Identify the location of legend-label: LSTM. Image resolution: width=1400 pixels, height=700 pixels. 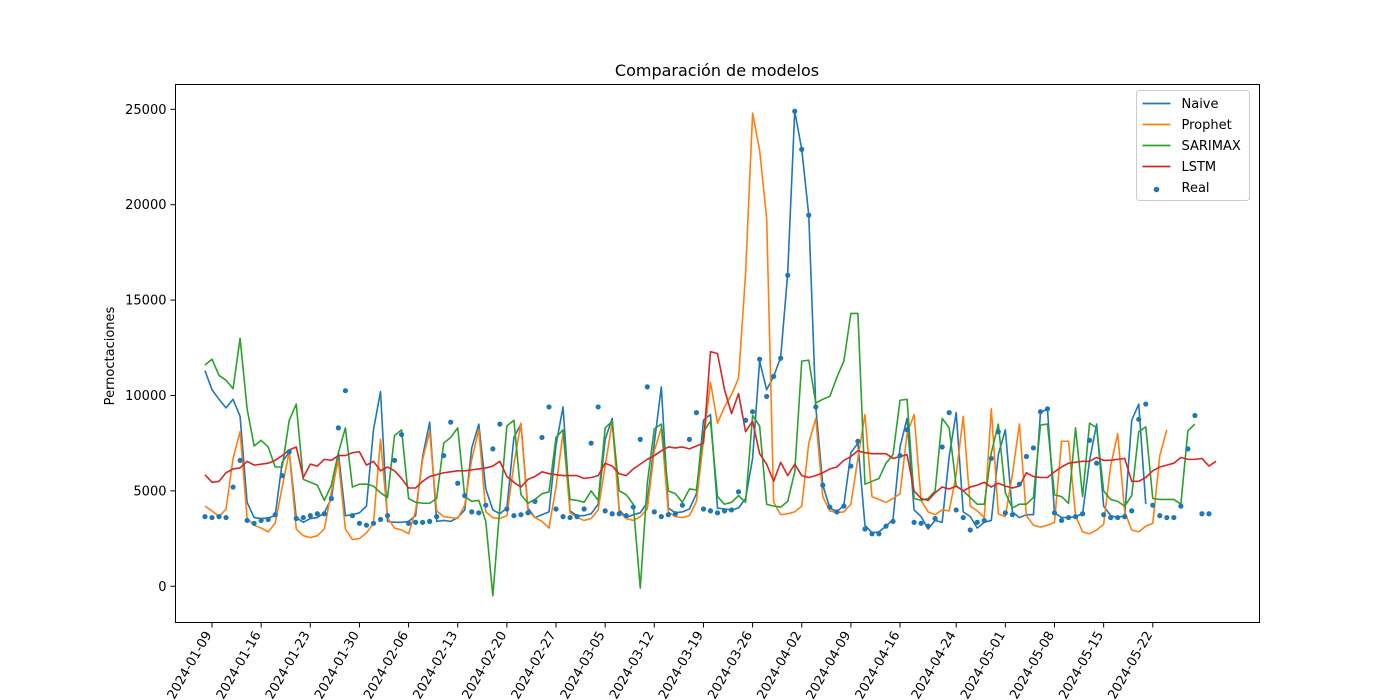
(1199, 167).